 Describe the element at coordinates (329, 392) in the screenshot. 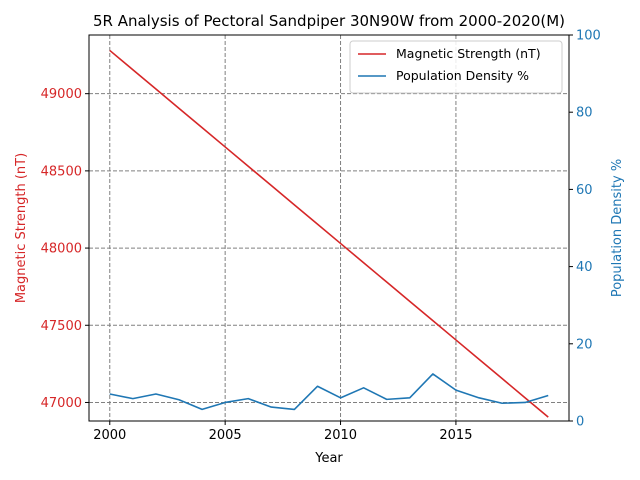

I see `series-line-population-density` at that location.